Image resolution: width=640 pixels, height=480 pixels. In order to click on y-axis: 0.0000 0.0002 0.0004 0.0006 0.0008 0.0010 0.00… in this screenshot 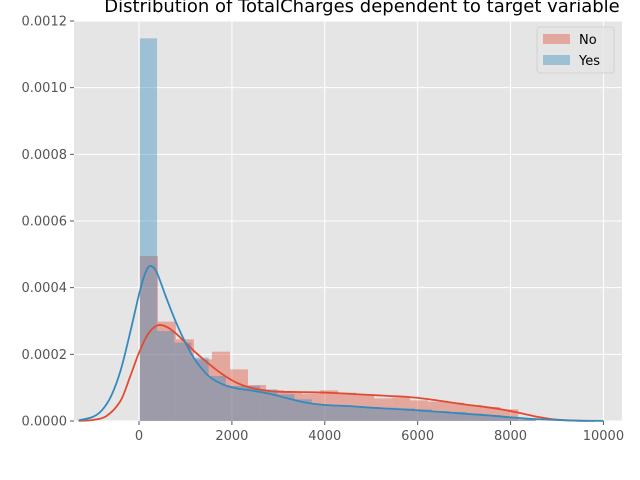, I will do `click(48, 222)`.